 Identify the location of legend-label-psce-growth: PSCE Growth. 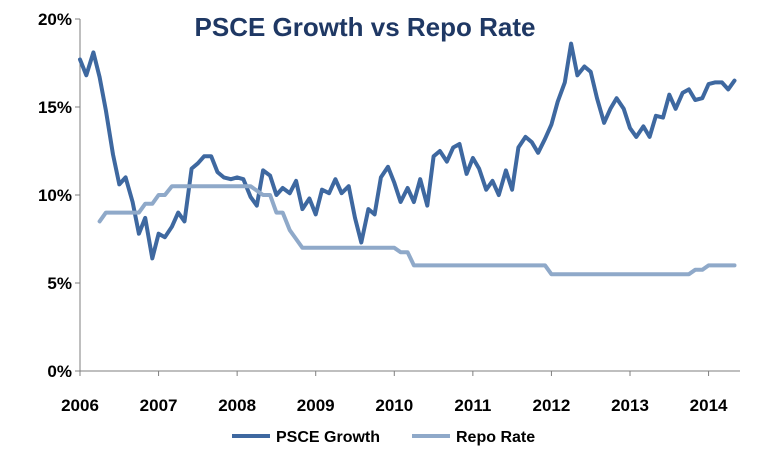
(328, 437).